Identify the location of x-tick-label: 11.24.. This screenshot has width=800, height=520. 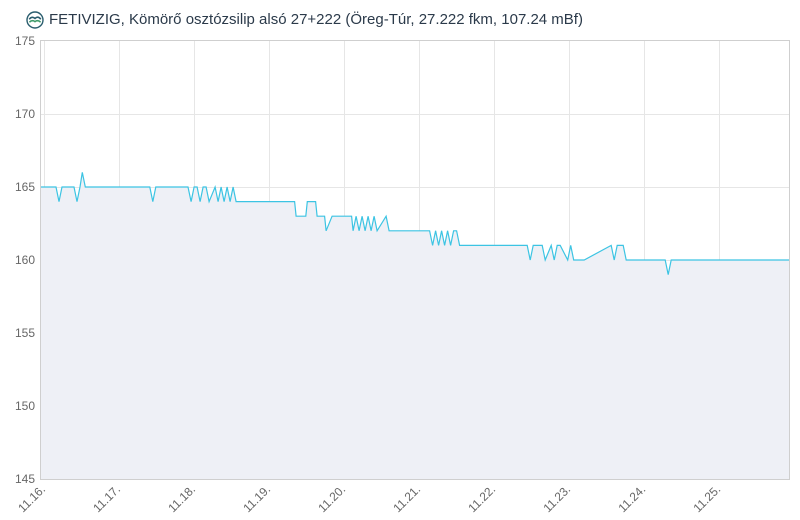
(631, 498).